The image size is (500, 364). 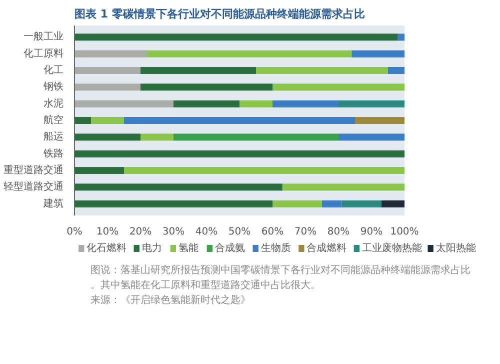 What do you see at coordinates (53, 153) in the screenshot?
I see `y-tick-label: 铁路` at bounding box center [53, 153].